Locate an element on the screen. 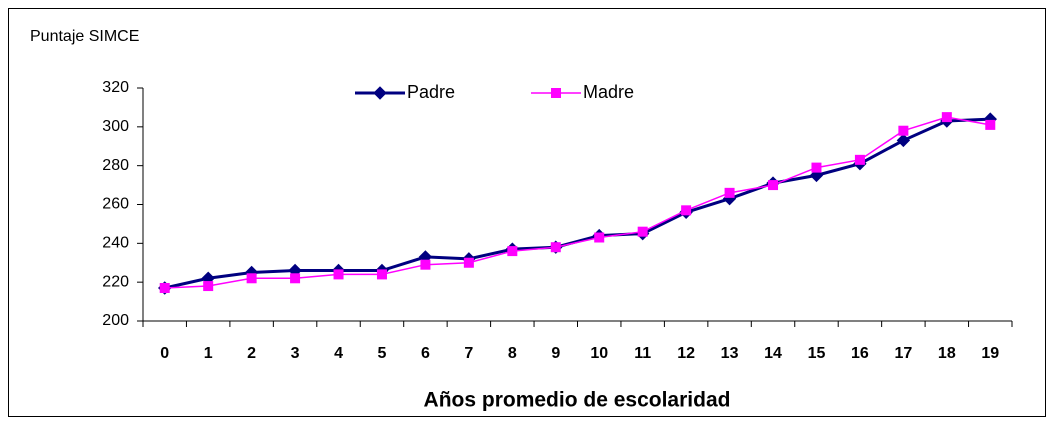 The height and width of the screenshot is (425, 1054). x-tick-label: 15 is located at coordinates (817, 353).